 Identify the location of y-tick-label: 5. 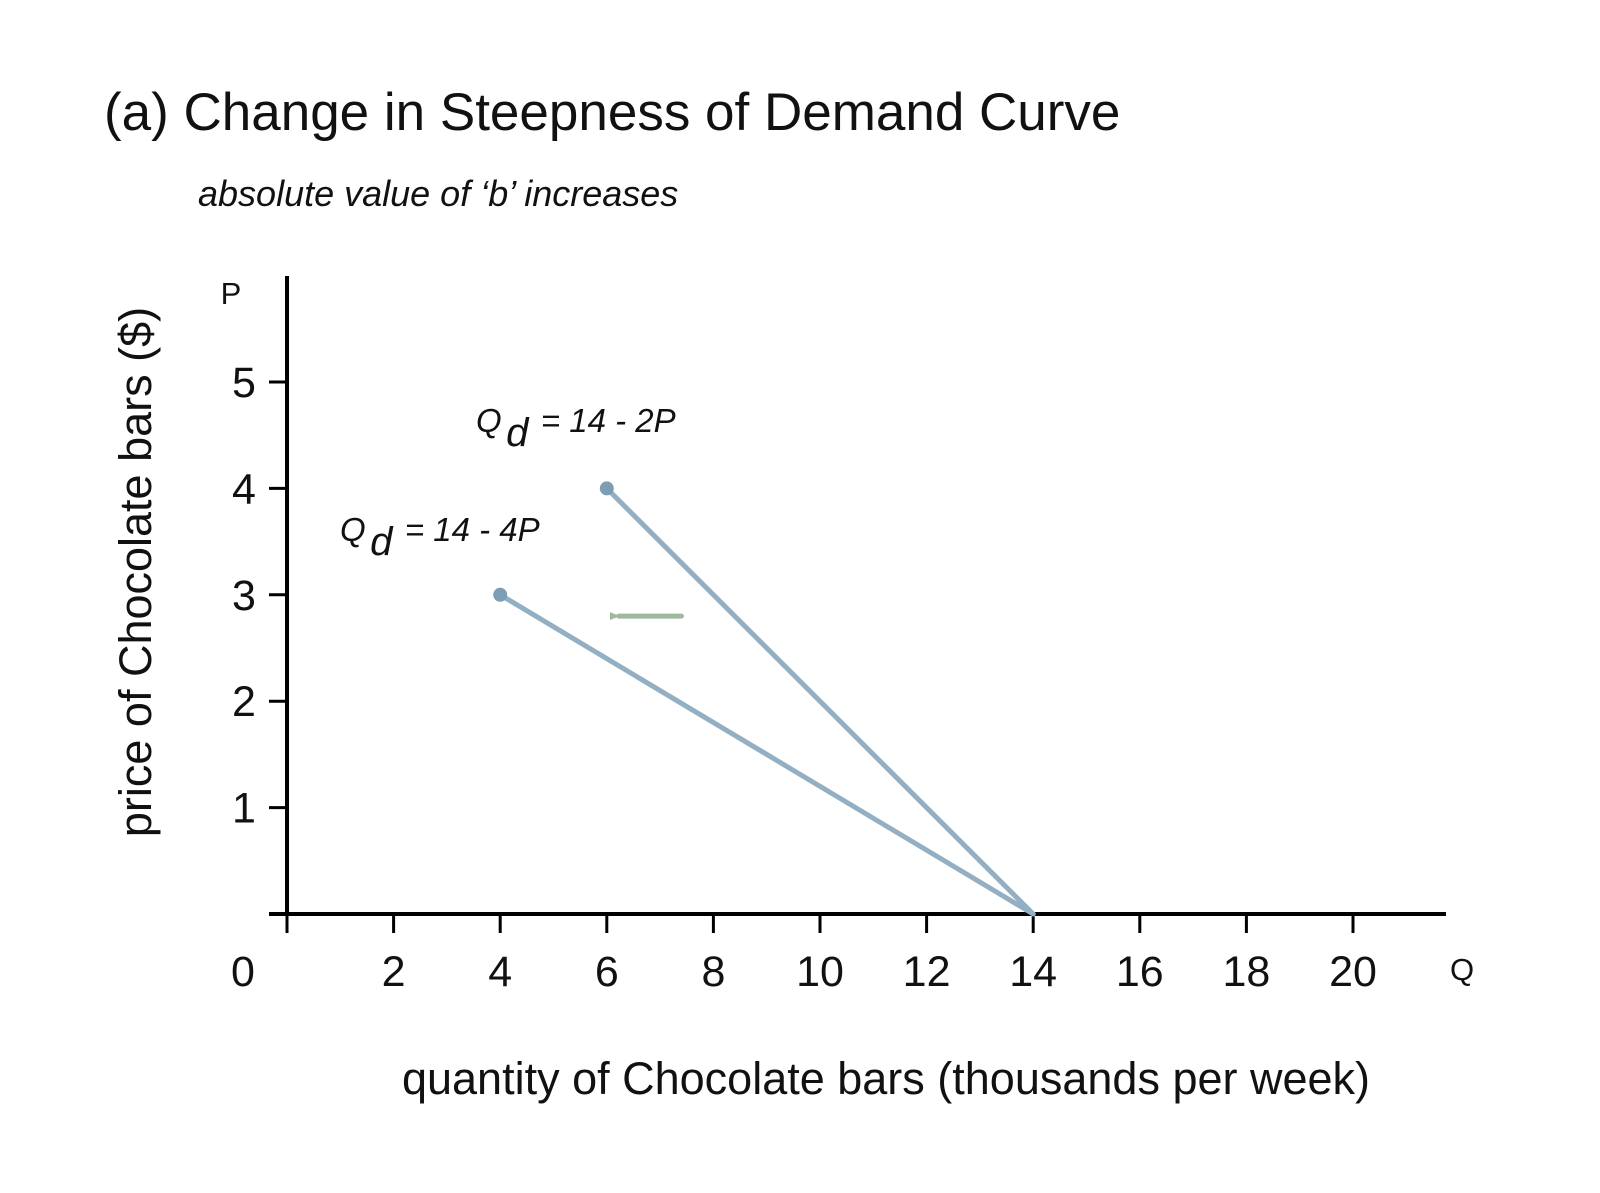
(244, 383).